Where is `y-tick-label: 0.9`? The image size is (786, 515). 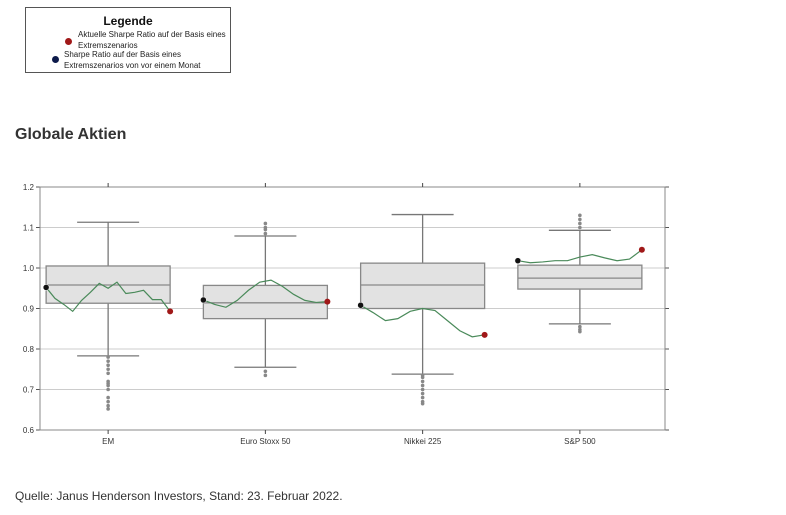
y-tick-label: 0.9 is located at coordinates (29, 309).